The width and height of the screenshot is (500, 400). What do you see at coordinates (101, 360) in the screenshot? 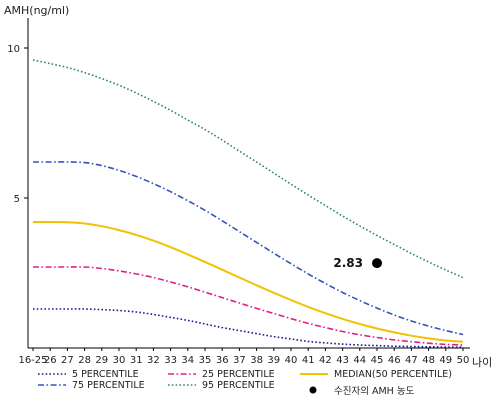
I see `x-tick-label: 29` at bounding box center [101, 360].